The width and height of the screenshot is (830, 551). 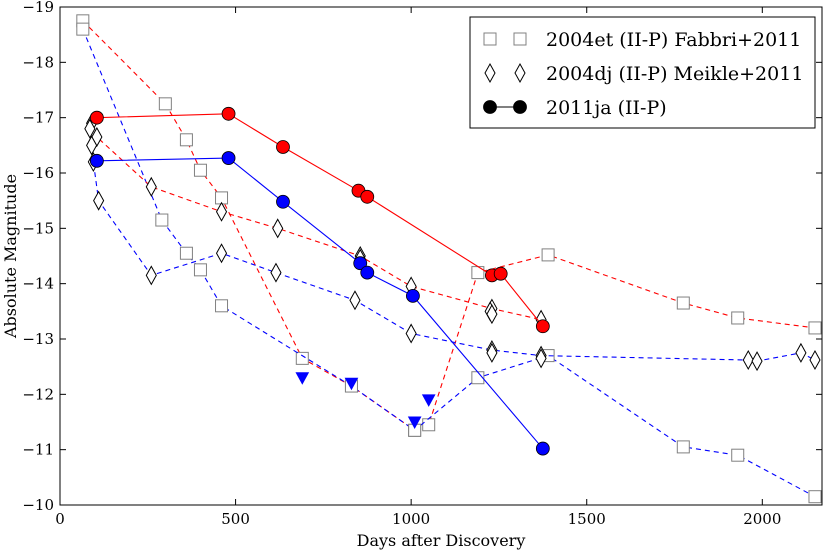 I want to click on y-tick-label: −18, so click(x=38, y=62).